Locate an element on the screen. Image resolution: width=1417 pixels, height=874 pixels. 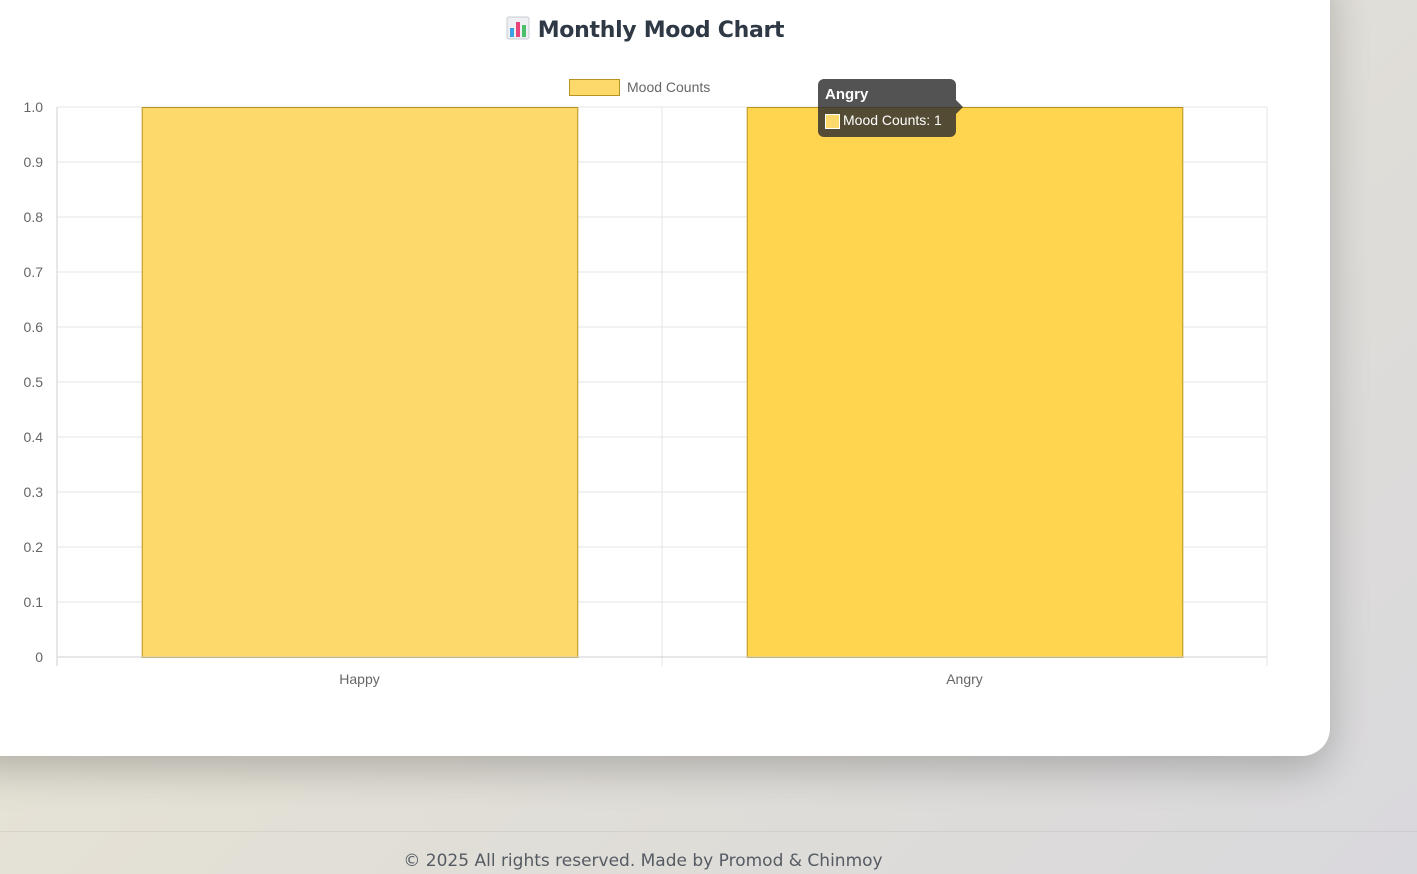
y-tick-label: 0.6 is located at coordinates (34, 327).